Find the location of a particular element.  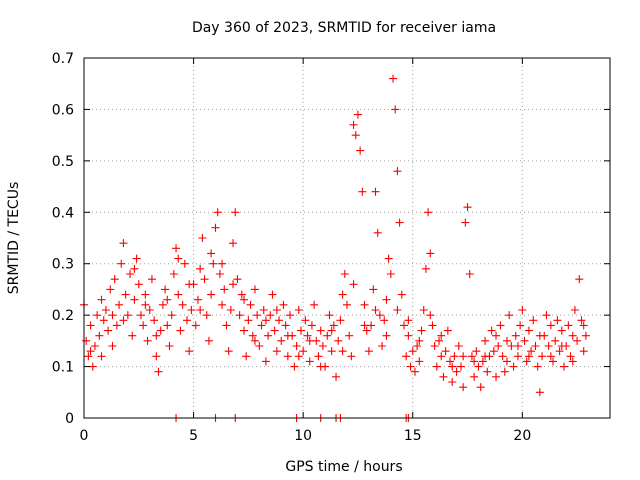

y-tick-label: 0.7 is located at coordinates (63, 59).